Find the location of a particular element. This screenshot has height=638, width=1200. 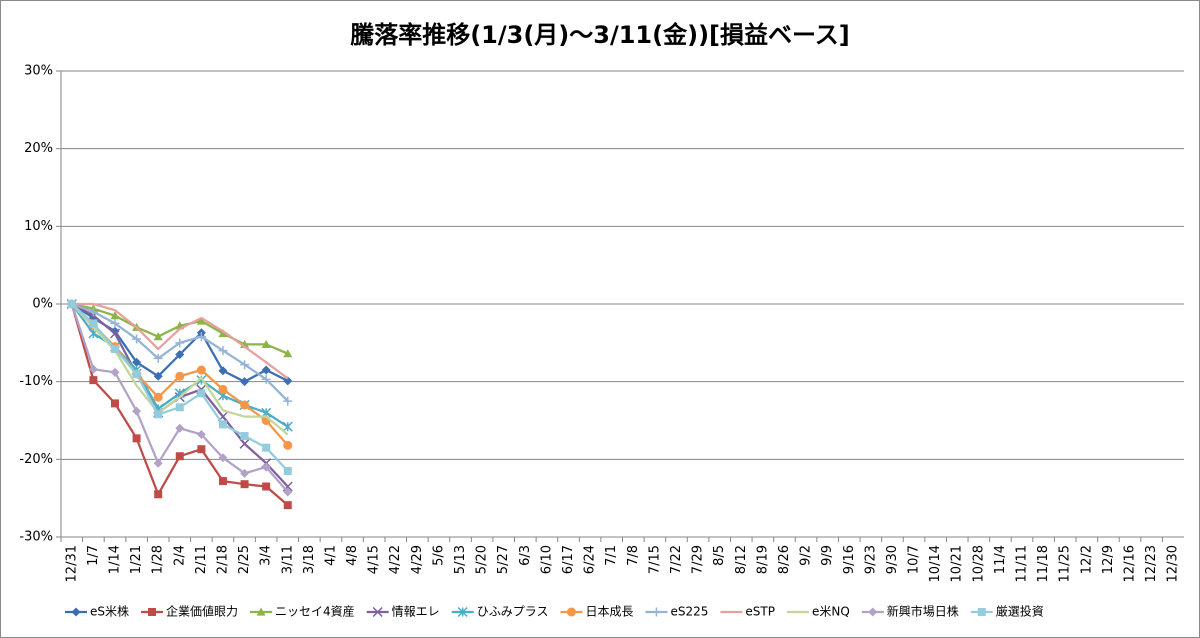

y-tick-label: -10% is located at coordinates (36, 381).